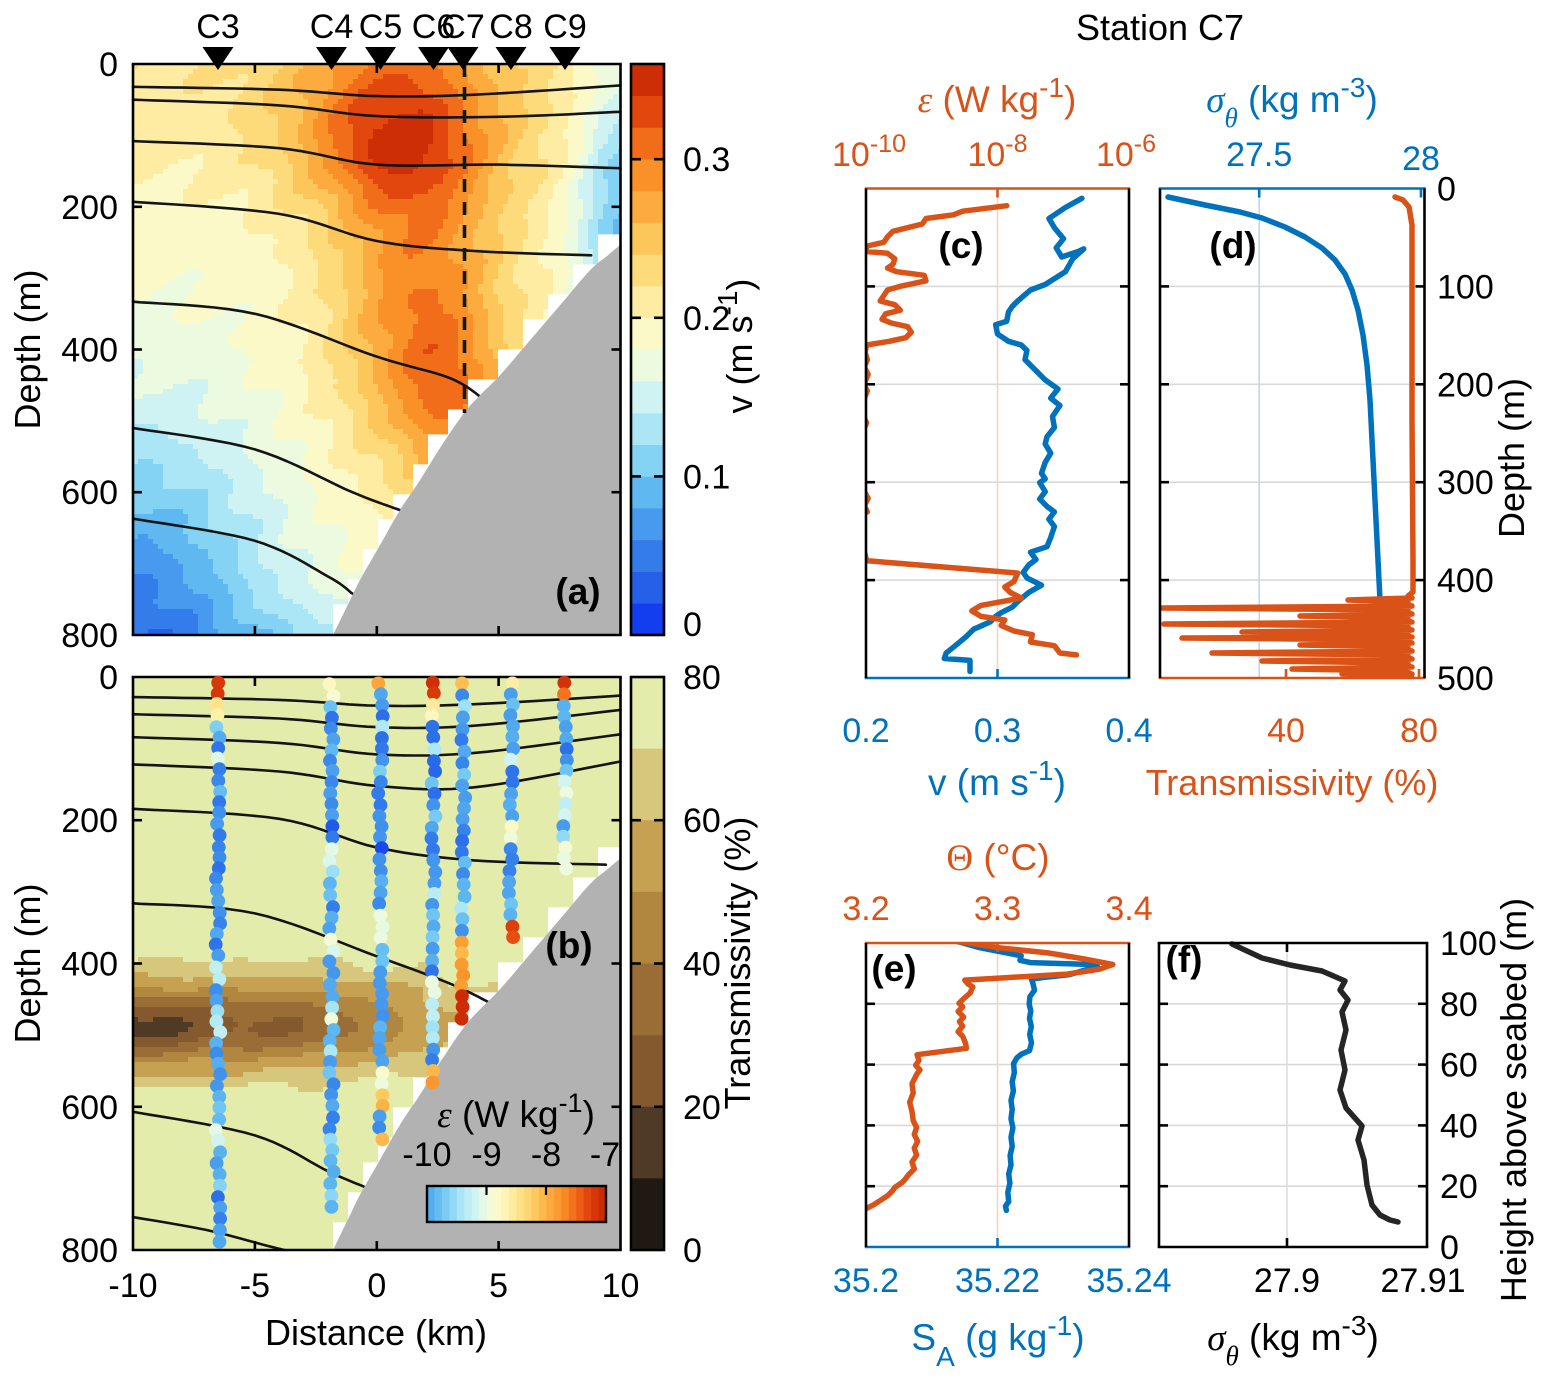 This screenshot has width=1567, height=1395. What do you see at coordinates (433, 27) in the screenshot?
I see `svg-text: C6` at bounding box center [433, 27].